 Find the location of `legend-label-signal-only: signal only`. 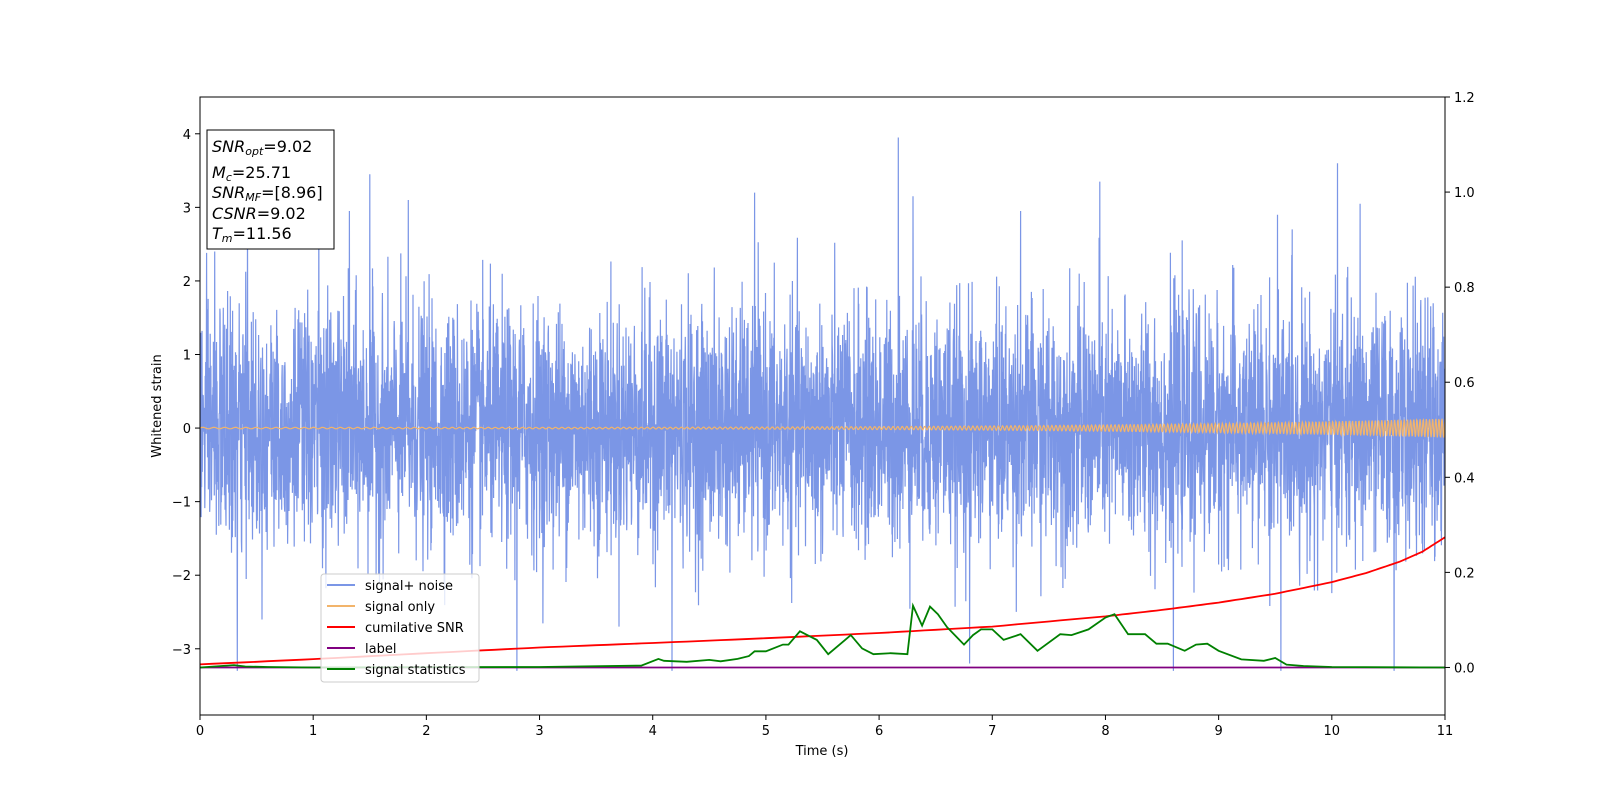

legend-label-signal-only: signal only is located at coordinates (400, 607).